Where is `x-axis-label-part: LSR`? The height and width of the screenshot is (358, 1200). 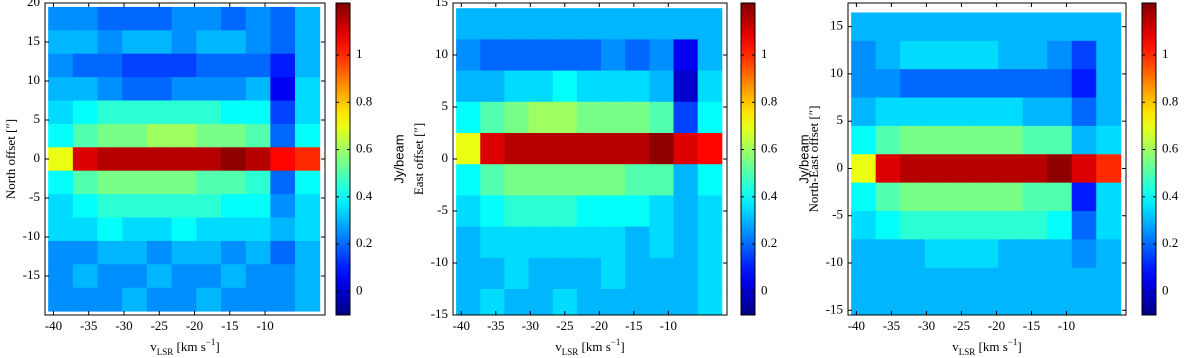 x-axis-label-part: LSR is located at coordinates (967, 352).